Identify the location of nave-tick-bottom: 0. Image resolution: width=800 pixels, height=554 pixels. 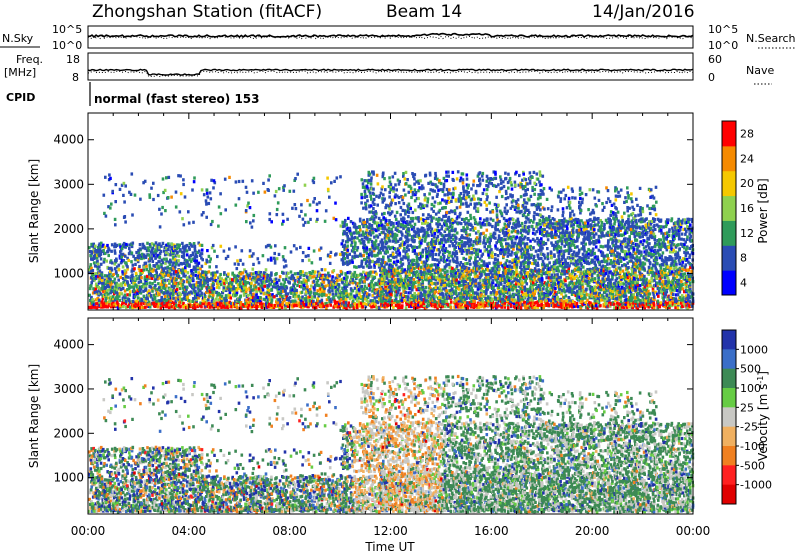
(711, 77).